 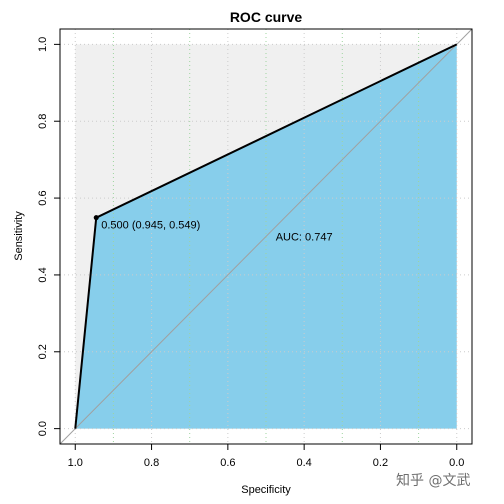 I want to click on x-axis-title: Specificity, so click(x=266, y=490).